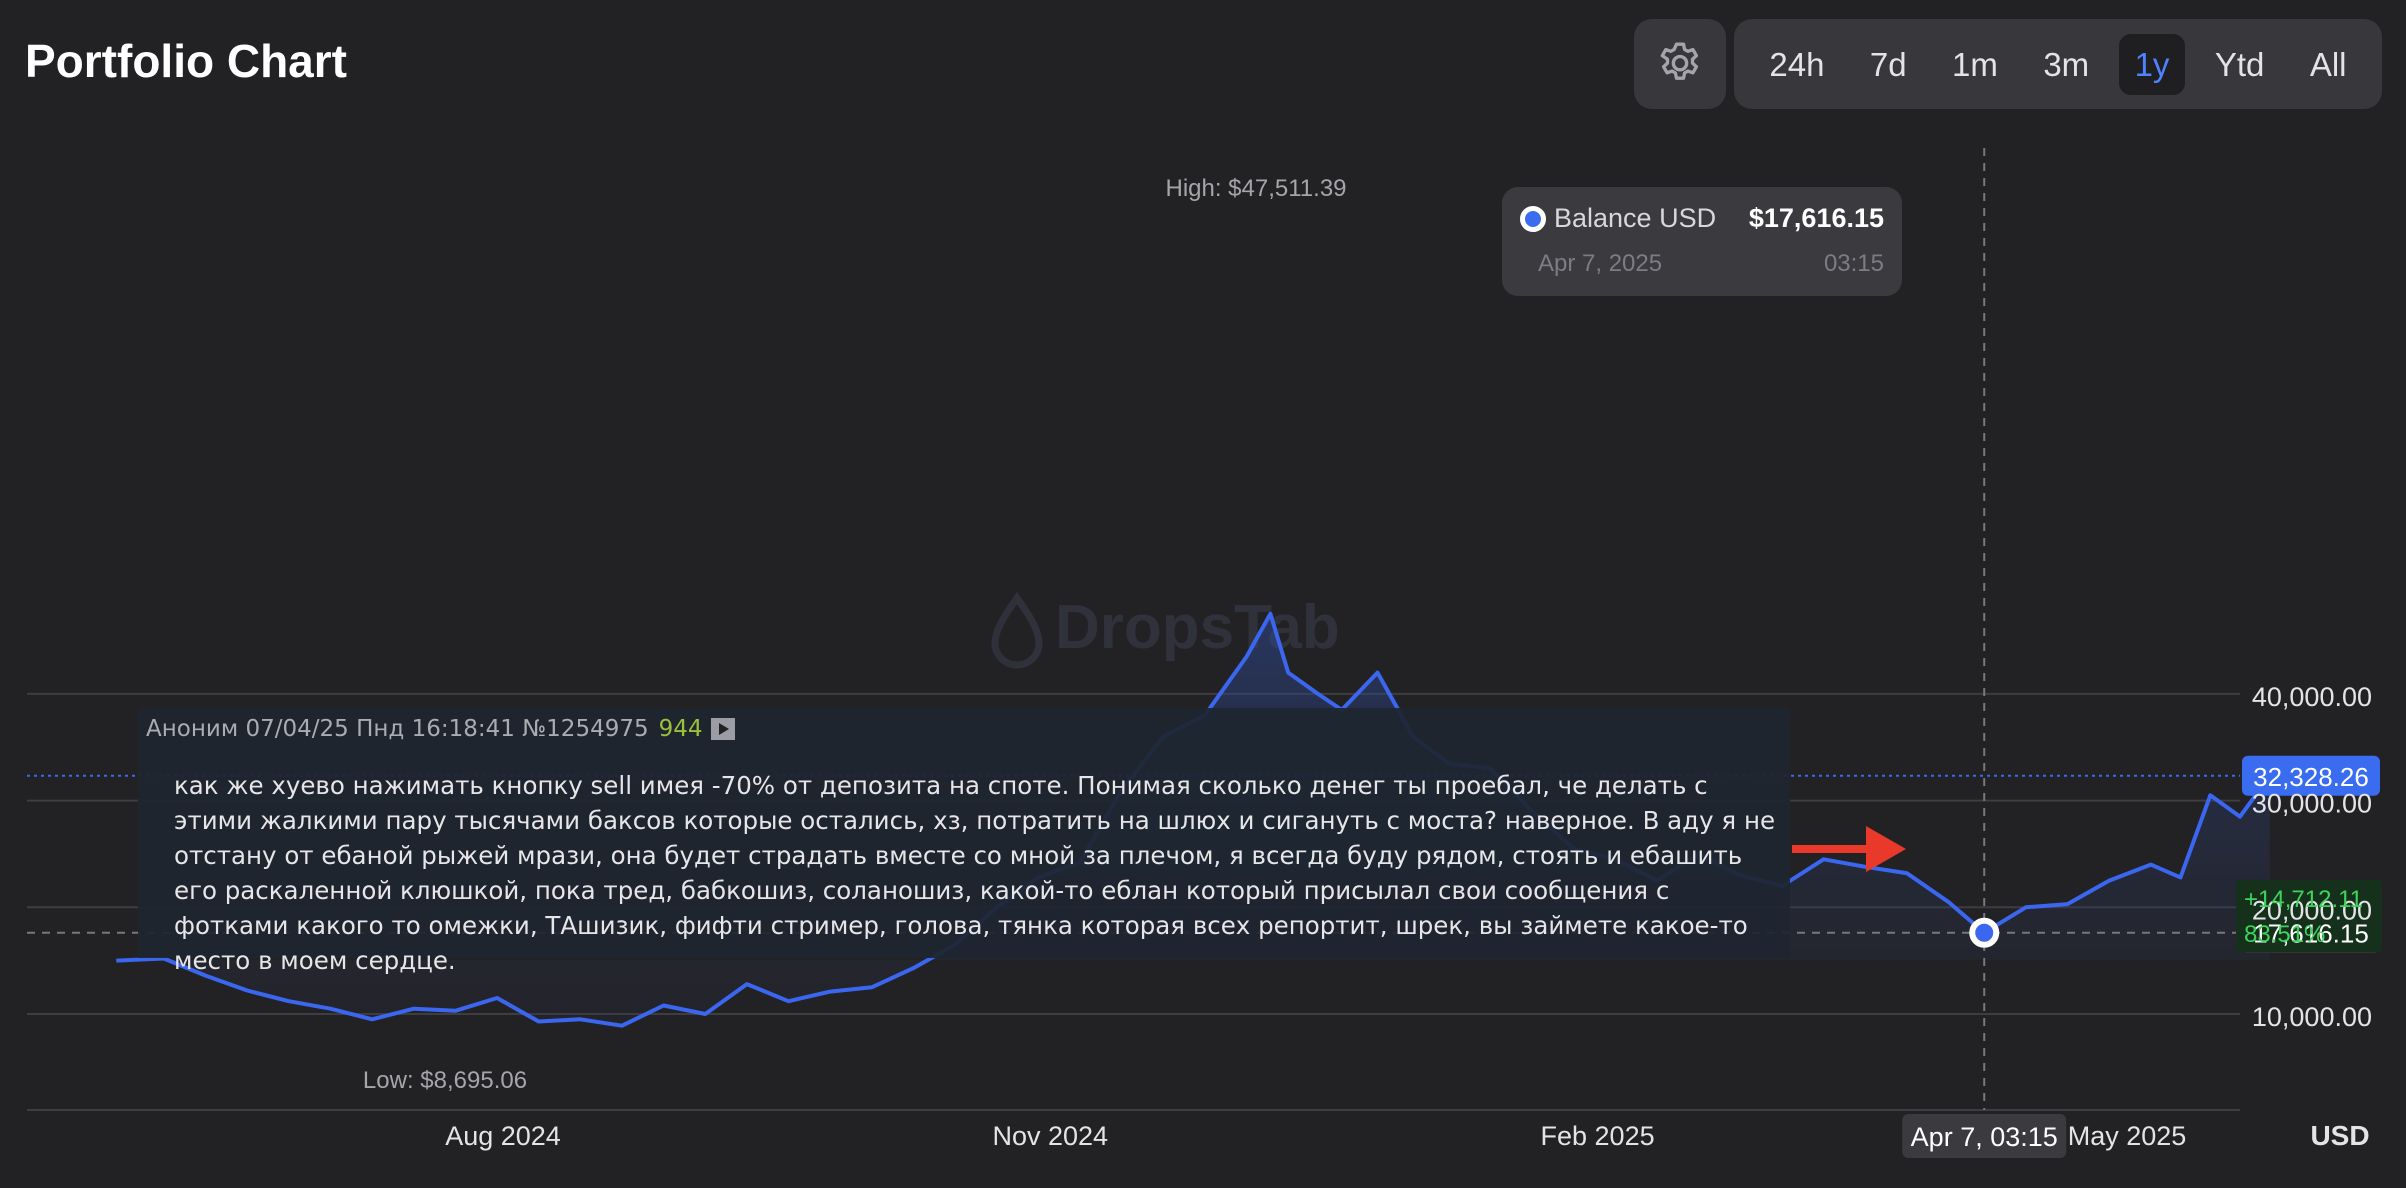 The image size is (2406, 1188). I want to click on range-3m-button: 3m, so click(2066, 64).